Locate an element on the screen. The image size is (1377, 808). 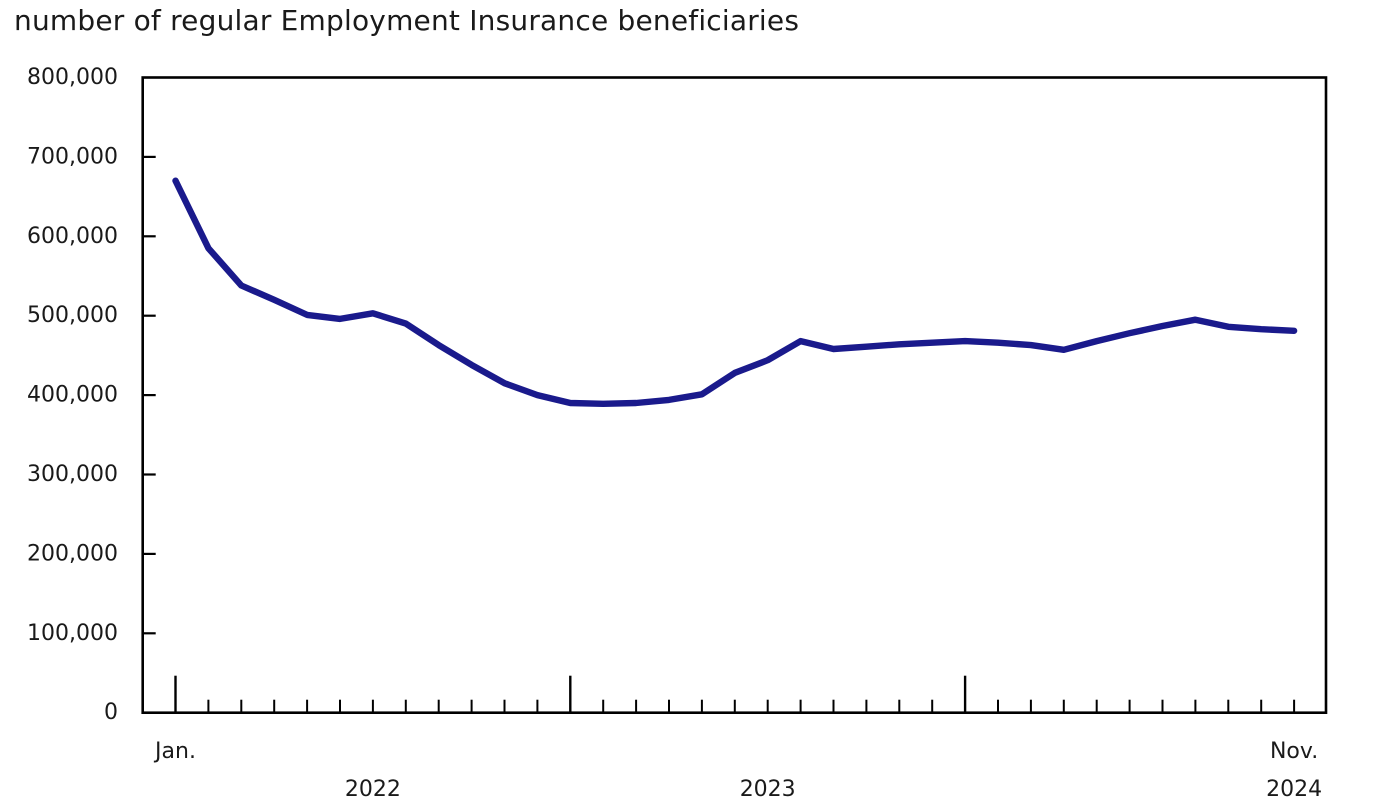
y-tick-label-700000: 700,000 is located at coordinates (72, 156).